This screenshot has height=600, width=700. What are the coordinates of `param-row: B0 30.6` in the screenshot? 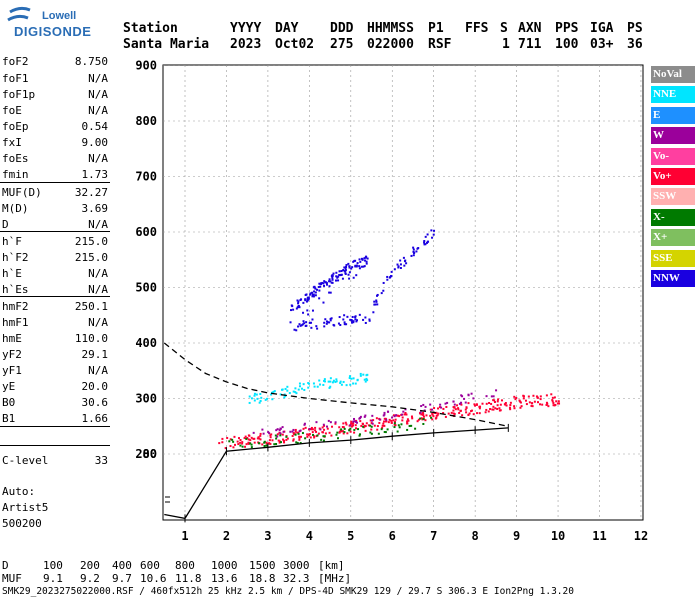 It's located at (55, 403).